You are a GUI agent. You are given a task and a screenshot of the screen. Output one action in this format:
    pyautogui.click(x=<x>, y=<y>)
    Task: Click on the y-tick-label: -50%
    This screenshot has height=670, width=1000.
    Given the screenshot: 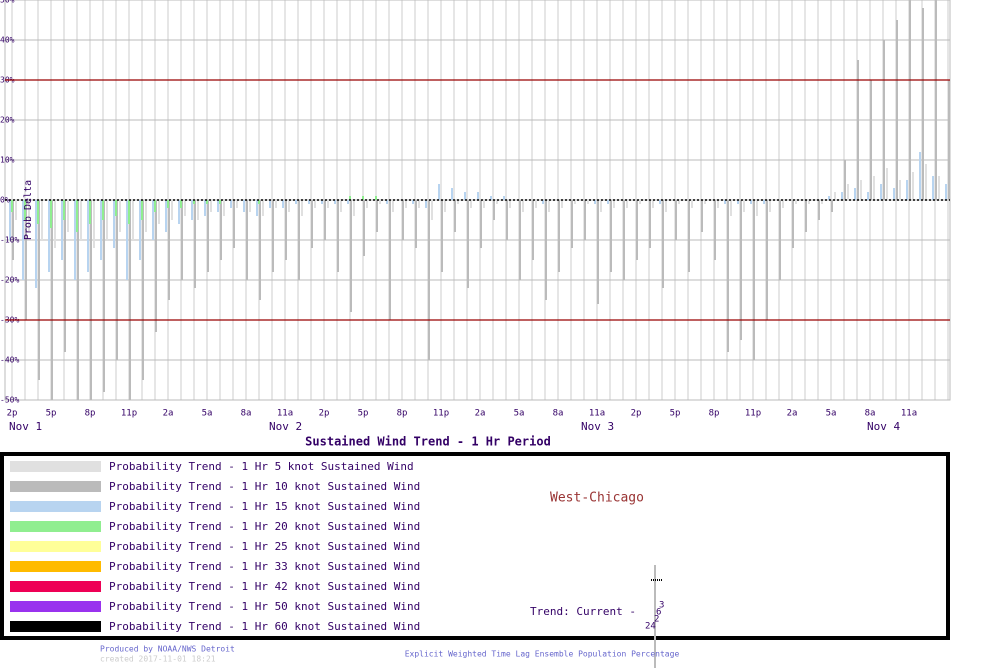 What is the action you would take?
    pyautogui.click(x=9, y=400)
    